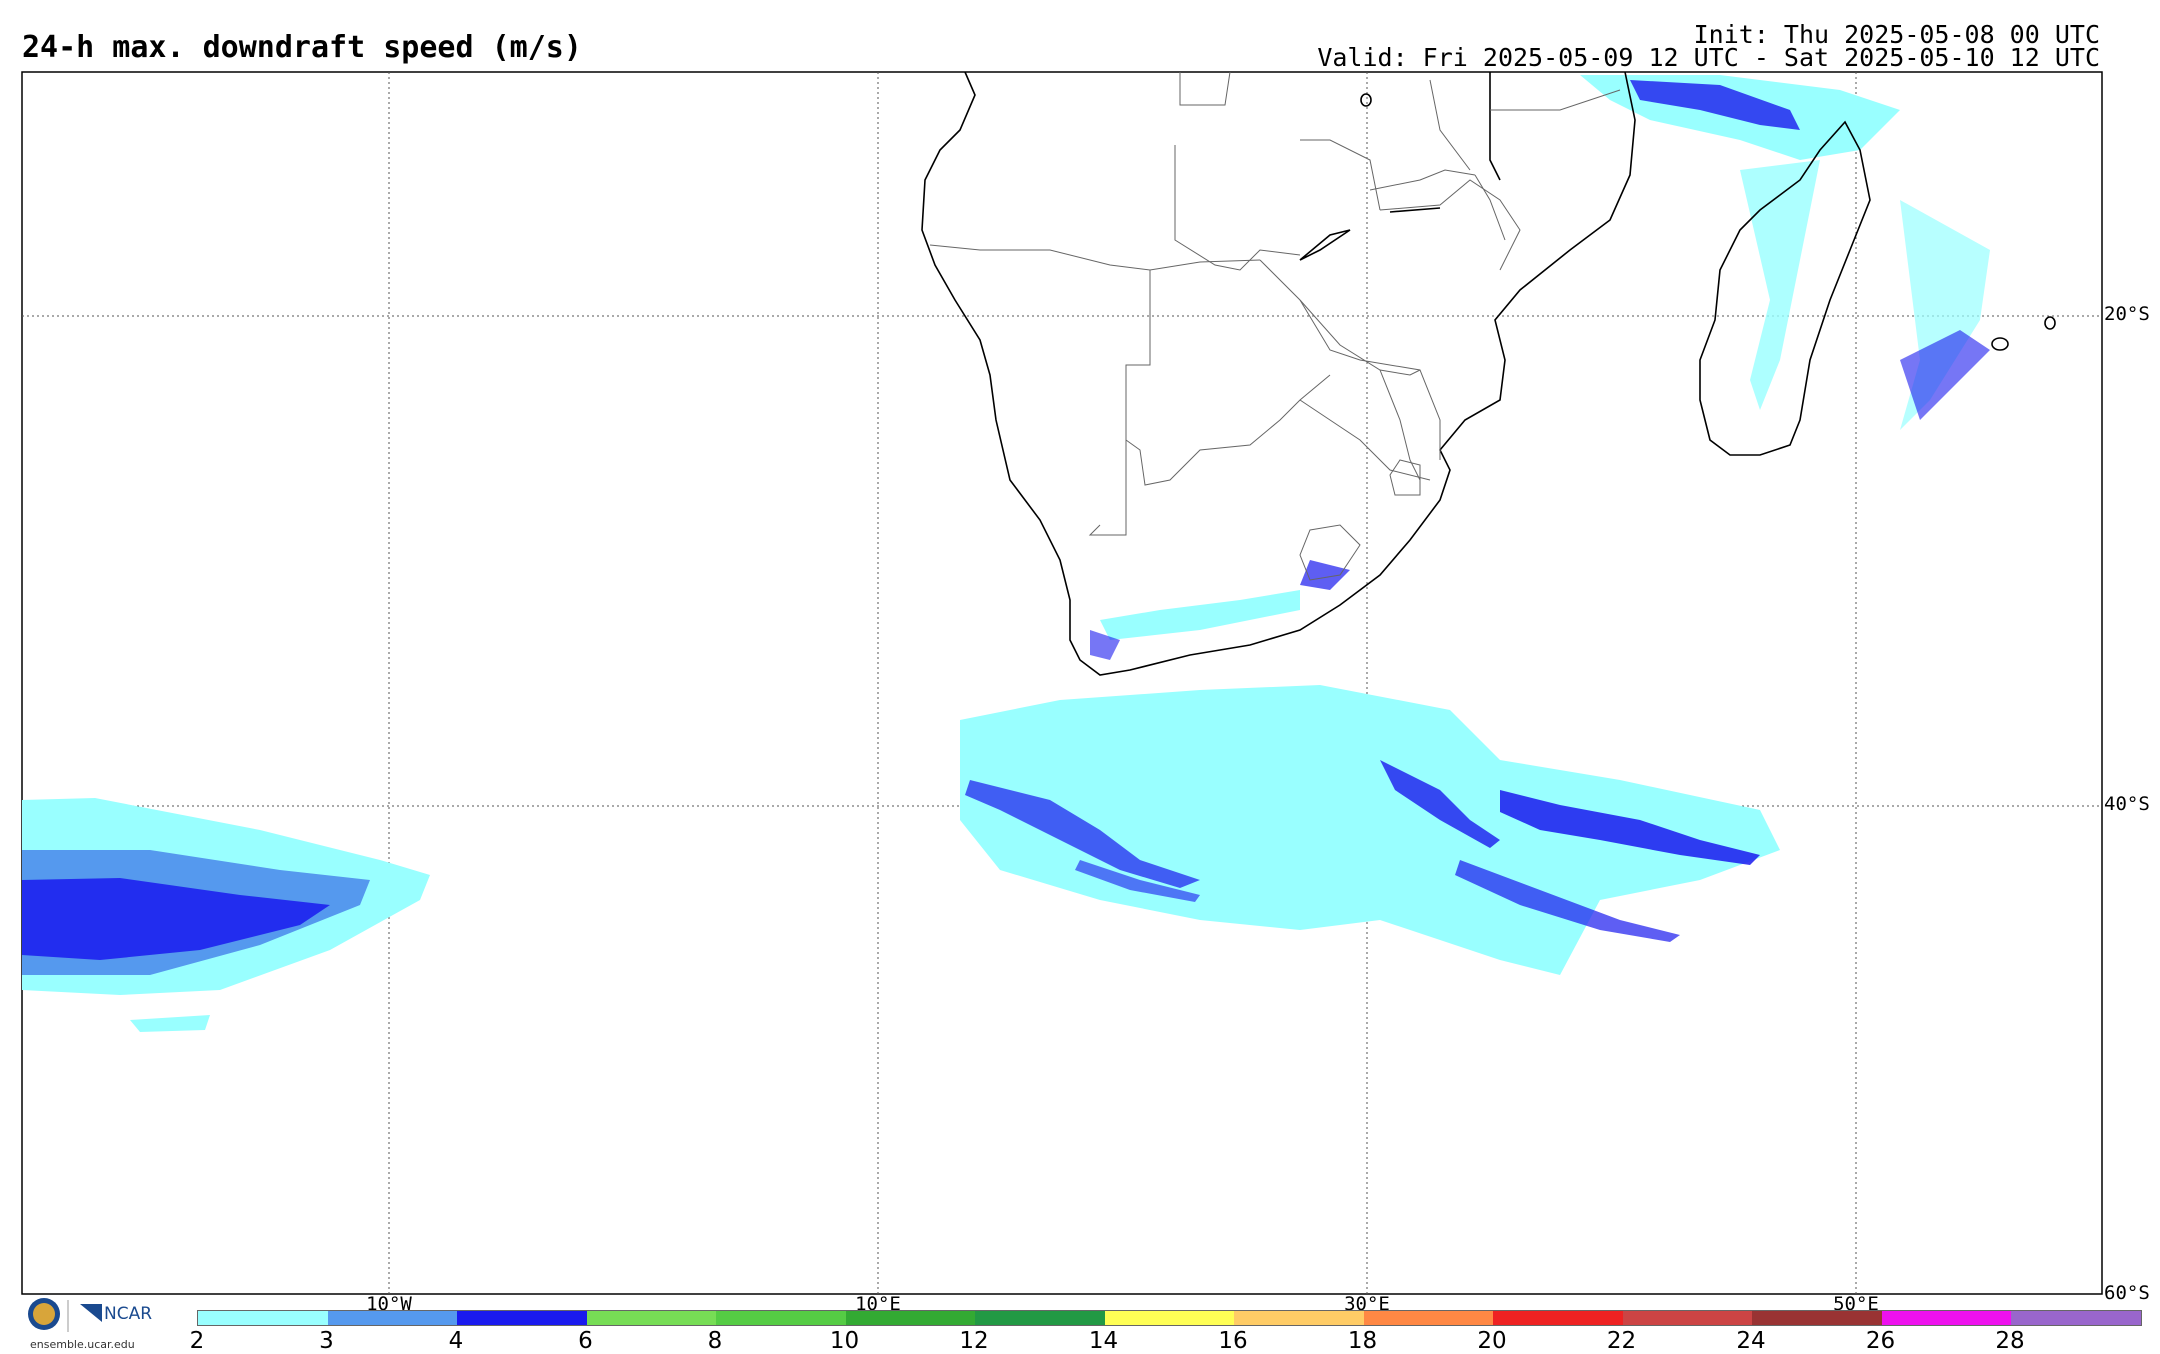  I want to click on colorbar-tick-label: 18, so click(1362, 1341).